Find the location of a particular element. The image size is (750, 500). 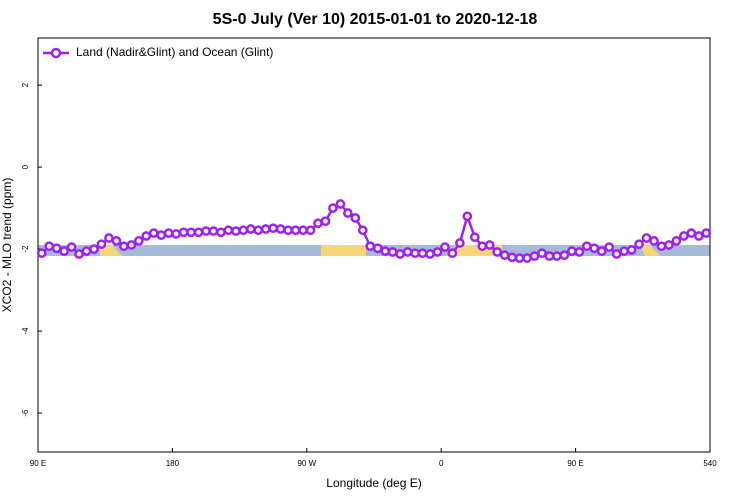

legend-label: Land (Nadir&Glint) and Ocean (Glint) is located at coordinates (174, 52).